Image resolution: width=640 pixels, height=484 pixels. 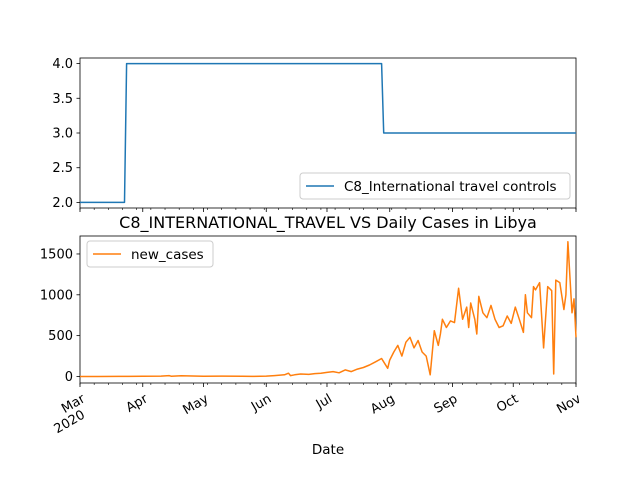 What do you see at coordinates (62, 134) in the screenshot?
I see `y-tick-label: 3.0` at bounding box center [62, 134].